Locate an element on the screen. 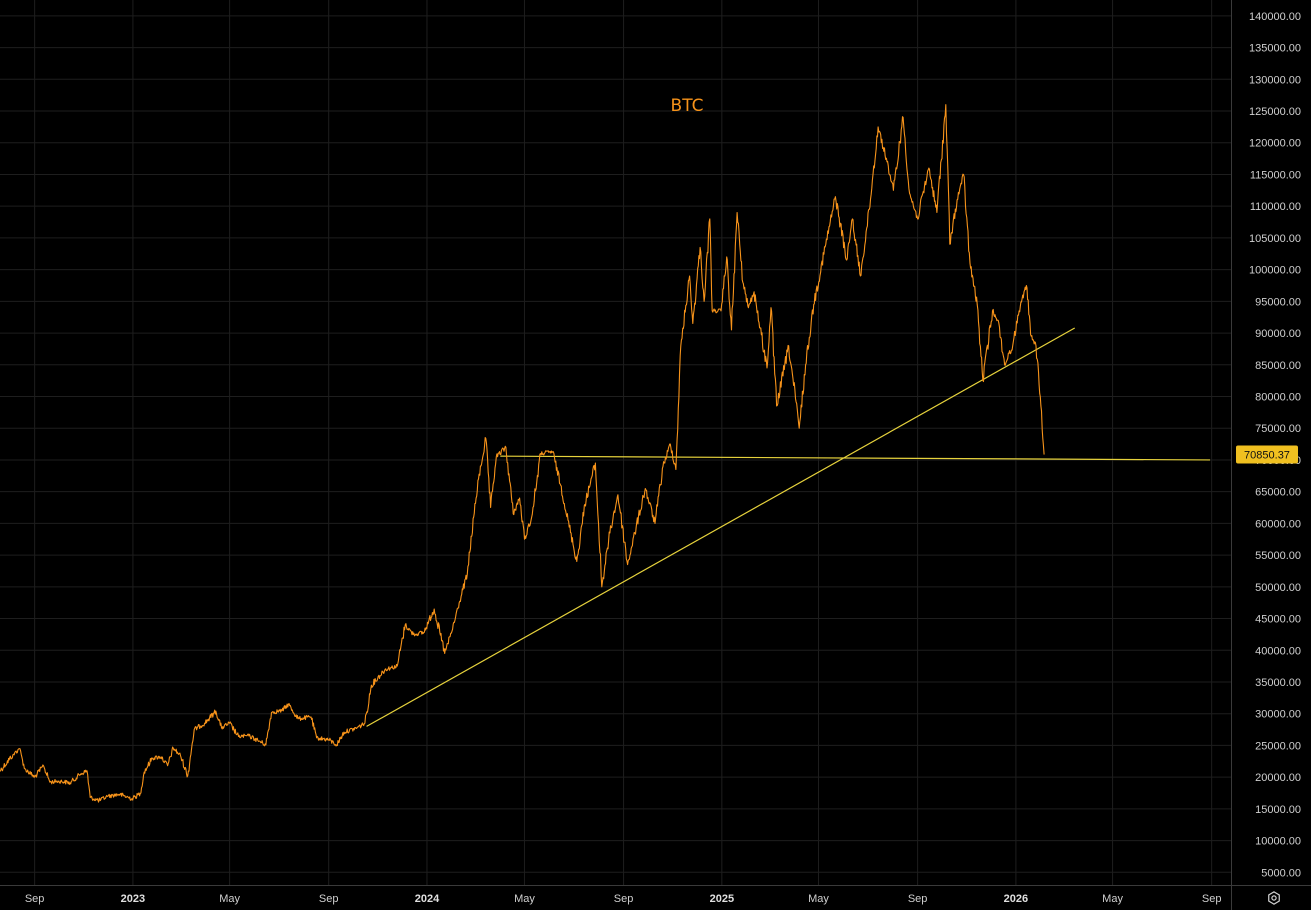 The height and width of the screenshot is (910, 1311). y-tick-label: 110000.00 is located at coordinates (1275, 207).